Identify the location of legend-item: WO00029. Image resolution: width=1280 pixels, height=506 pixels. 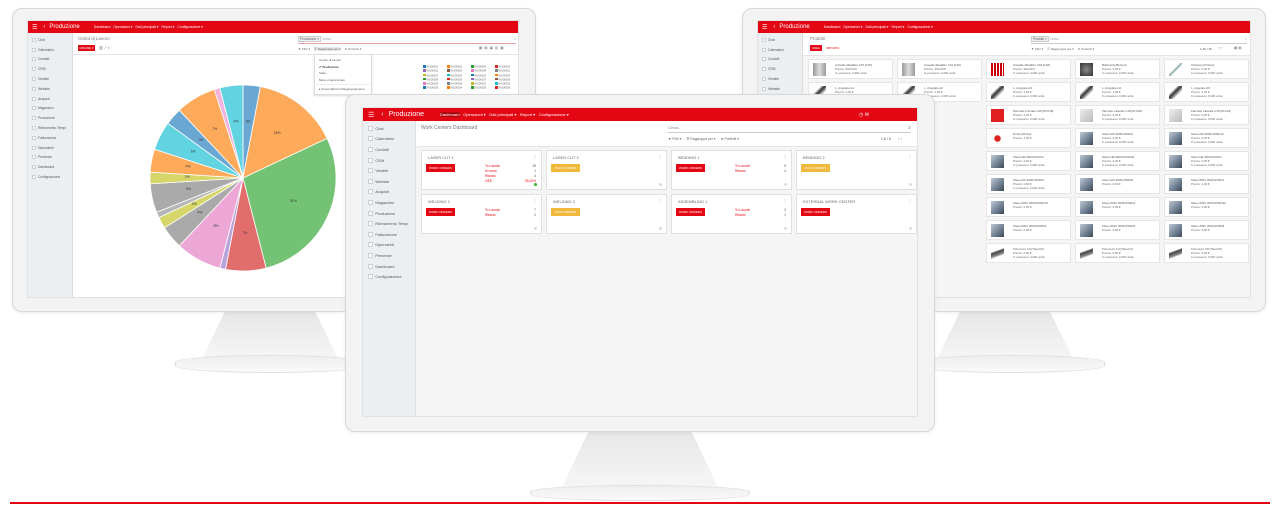
(435, 84).